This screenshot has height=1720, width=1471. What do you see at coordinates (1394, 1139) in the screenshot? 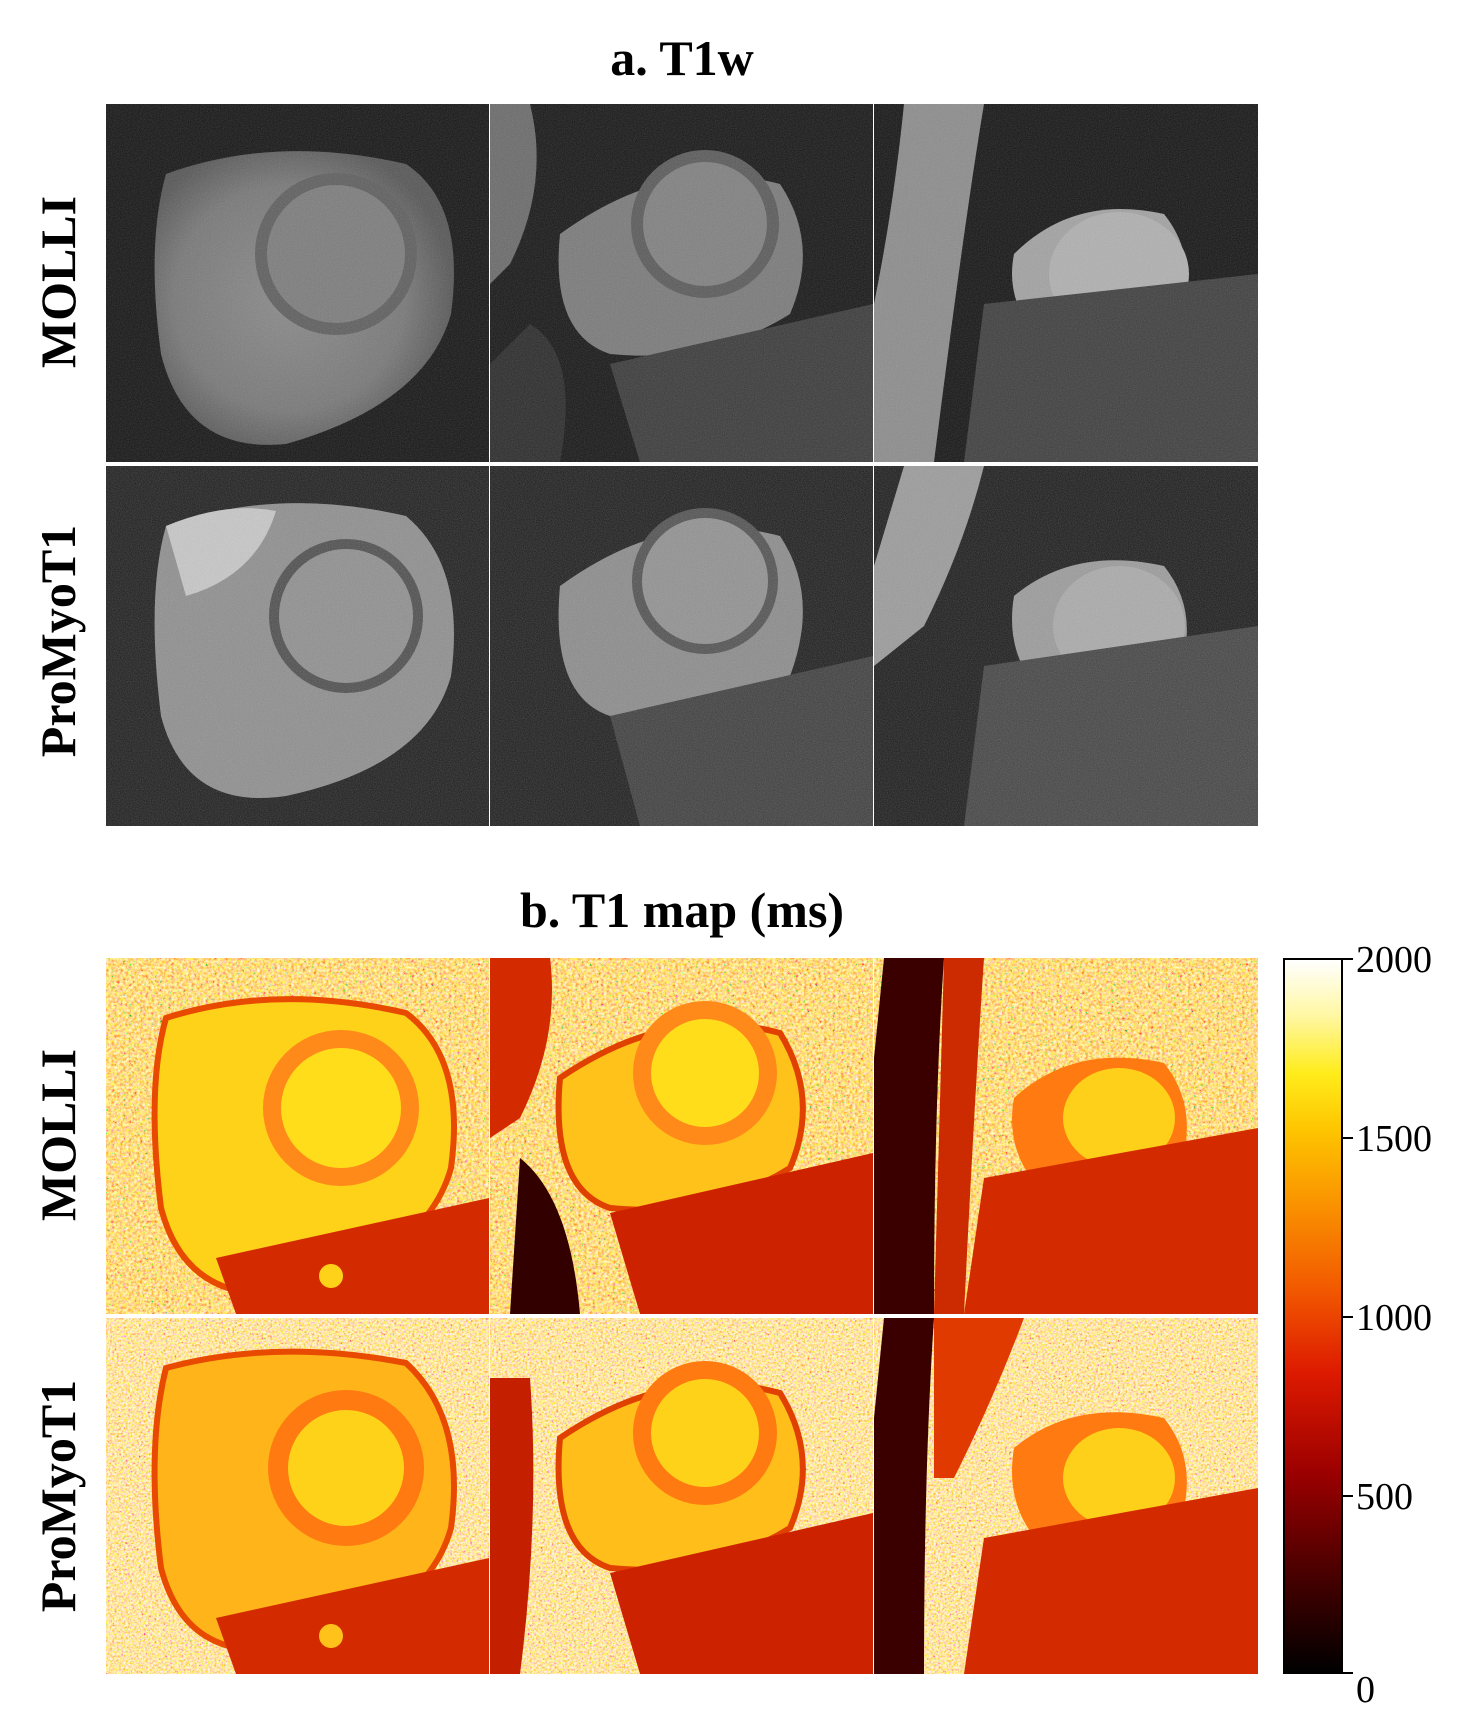
I see `colorbar-tick-label-1500: 1500` at bounding box center [1394, 1139].